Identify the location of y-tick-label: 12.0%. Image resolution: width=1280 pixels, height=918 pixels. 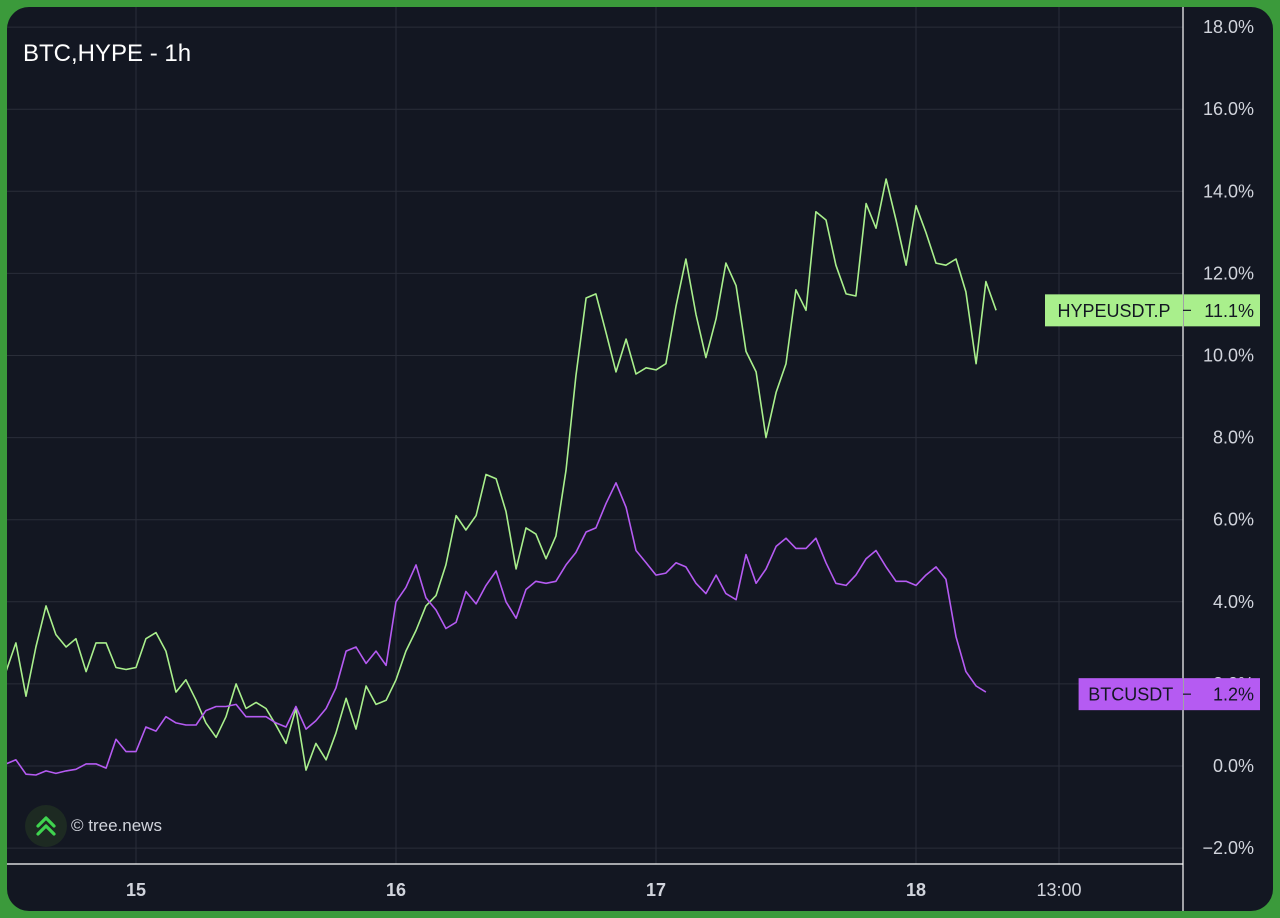
(1228, 273).